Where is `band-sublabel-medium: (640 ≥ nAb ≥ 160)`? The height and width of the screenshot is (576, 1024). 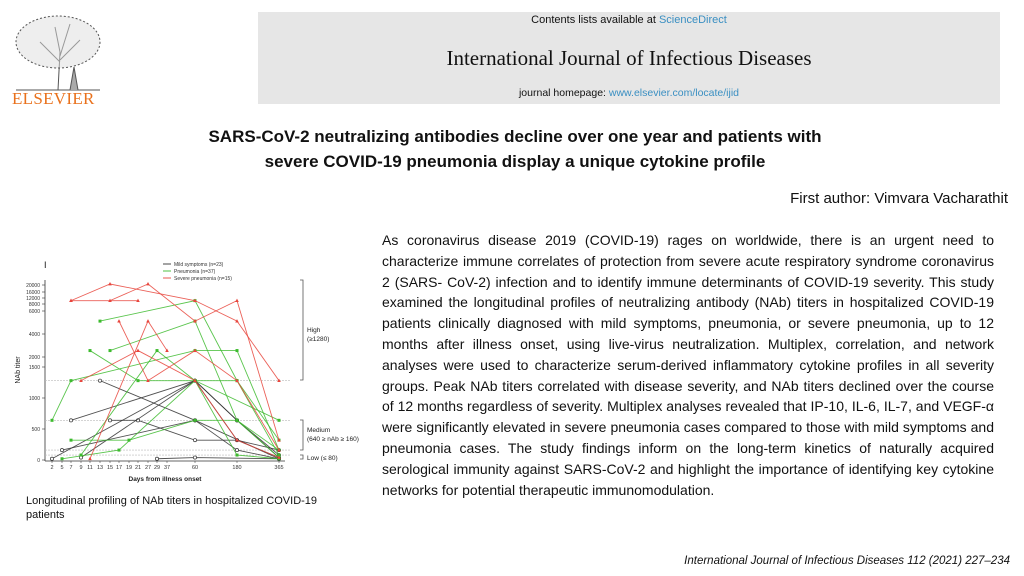 band-sublabel-medium: (640 ≥ nAb ≥ 160) is located at coordinates (333, 439).